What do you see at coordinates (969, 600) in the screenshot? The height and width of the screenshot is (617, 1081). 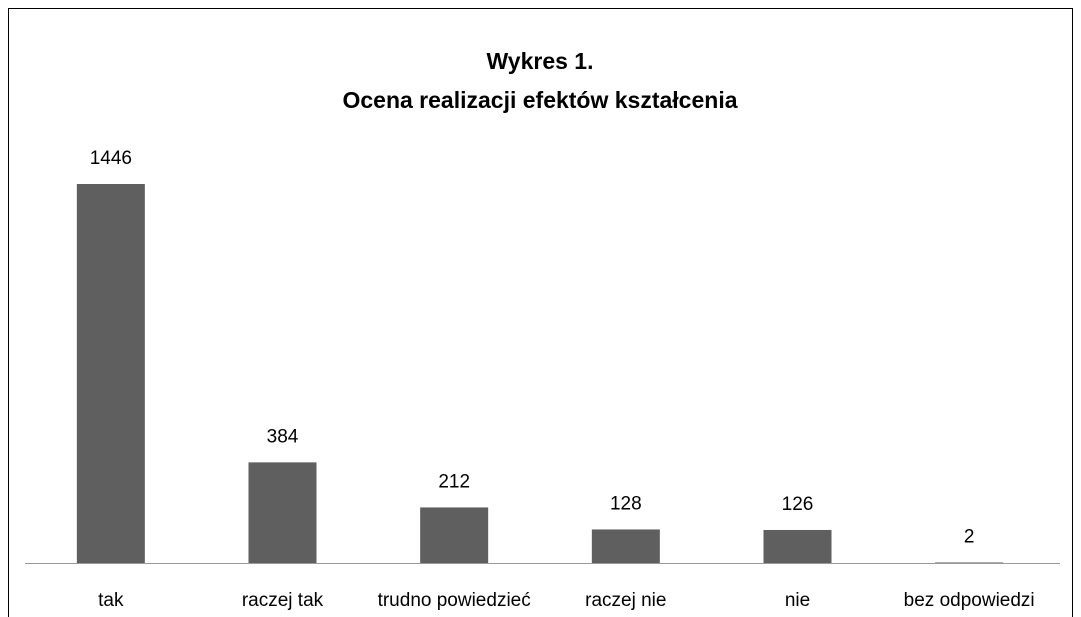 I see `x-tick-label: bez odpowiedzi` at bounding box center [969, 600].